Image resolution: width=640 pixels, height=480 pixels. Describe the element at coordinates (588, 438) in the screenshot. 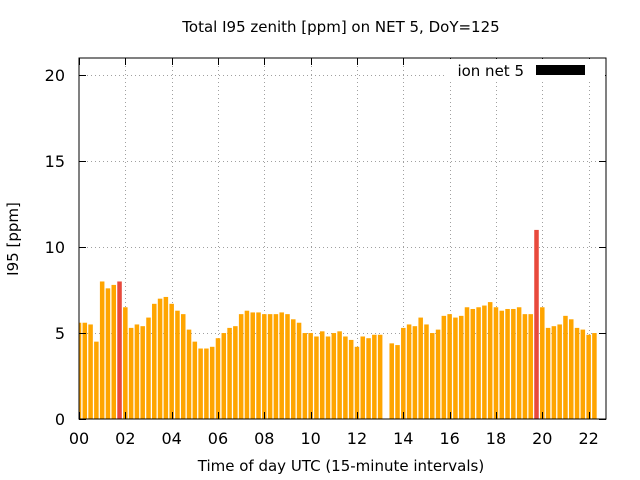

I see `x-tick-label: 22` at that location.